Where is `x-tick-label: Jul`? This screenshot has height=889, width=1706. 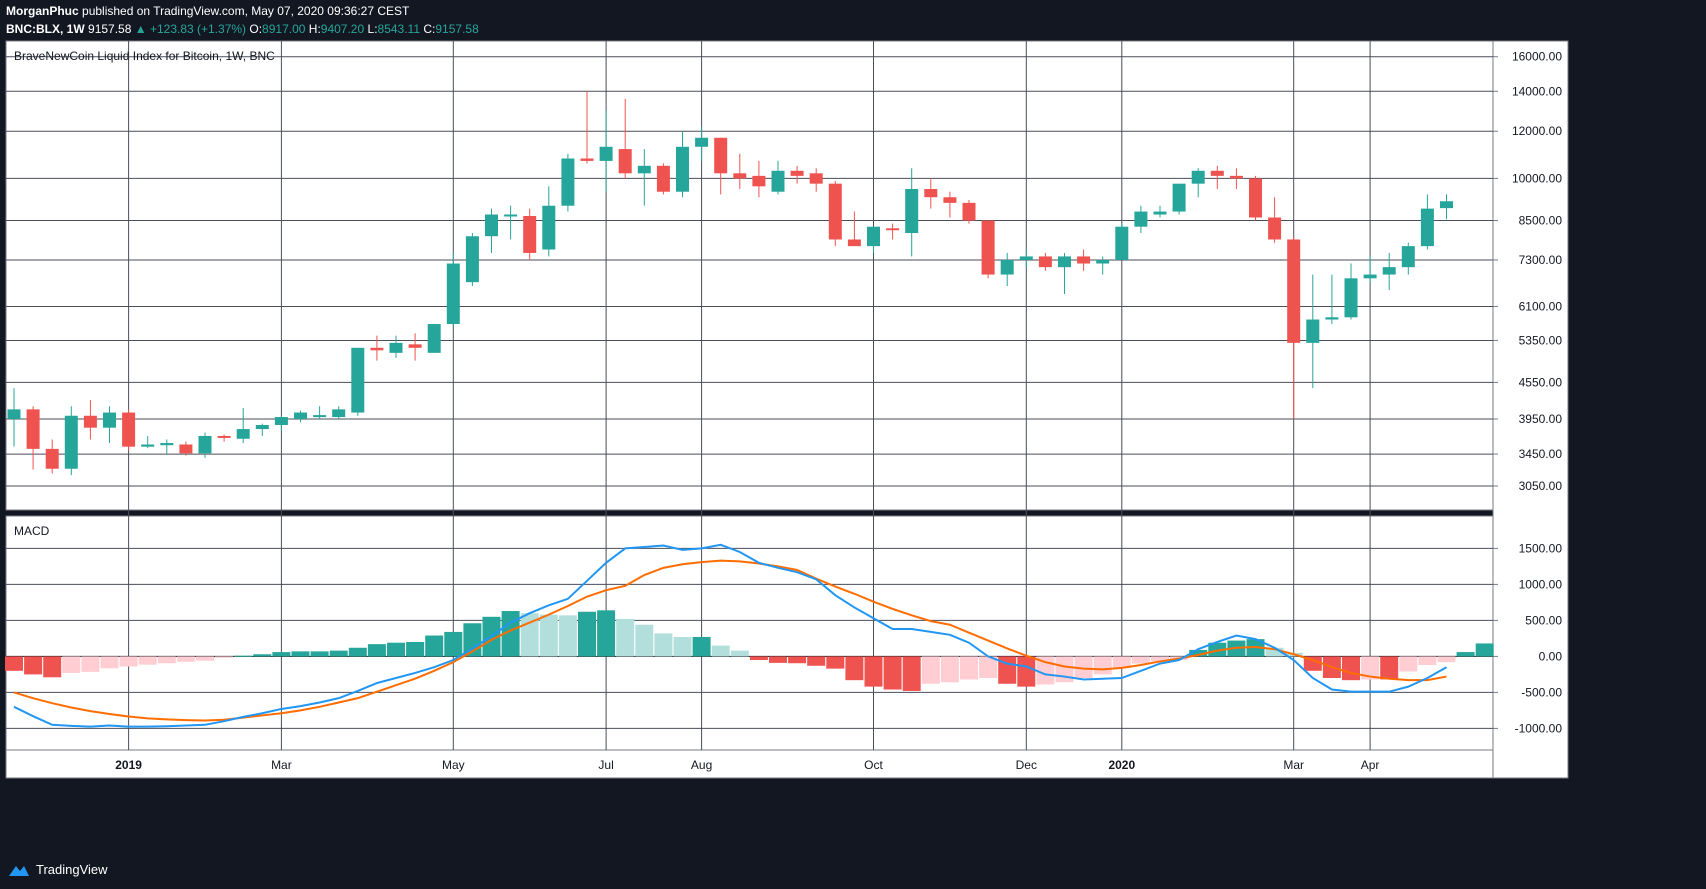 x-tick-label: Jul is located at coordinates (605, 765).